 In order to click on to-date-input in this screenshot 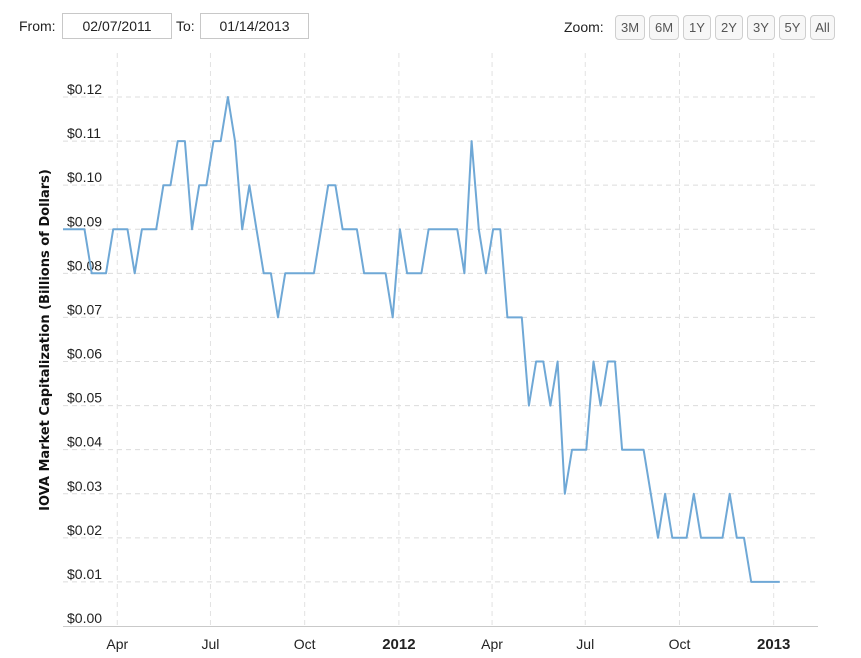, I will do `click(254, 26)`.